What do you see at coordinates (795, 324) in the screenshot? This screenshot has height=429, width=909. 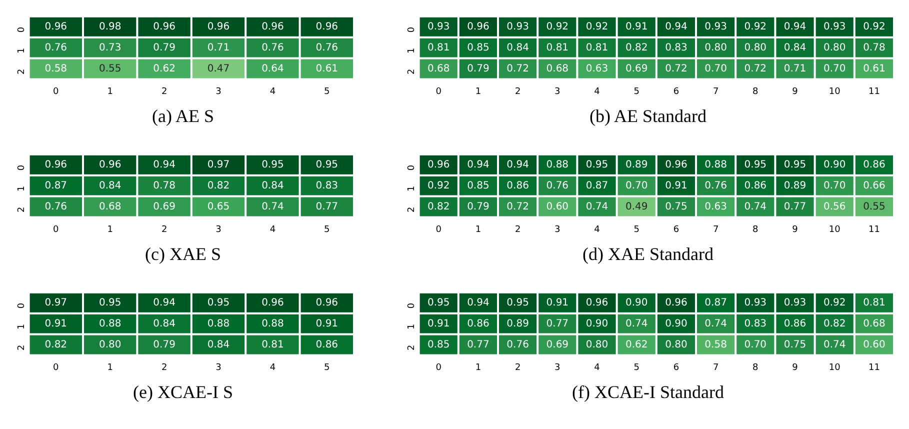 I see `data-label: 0.86` at bounding box center [795, 324].